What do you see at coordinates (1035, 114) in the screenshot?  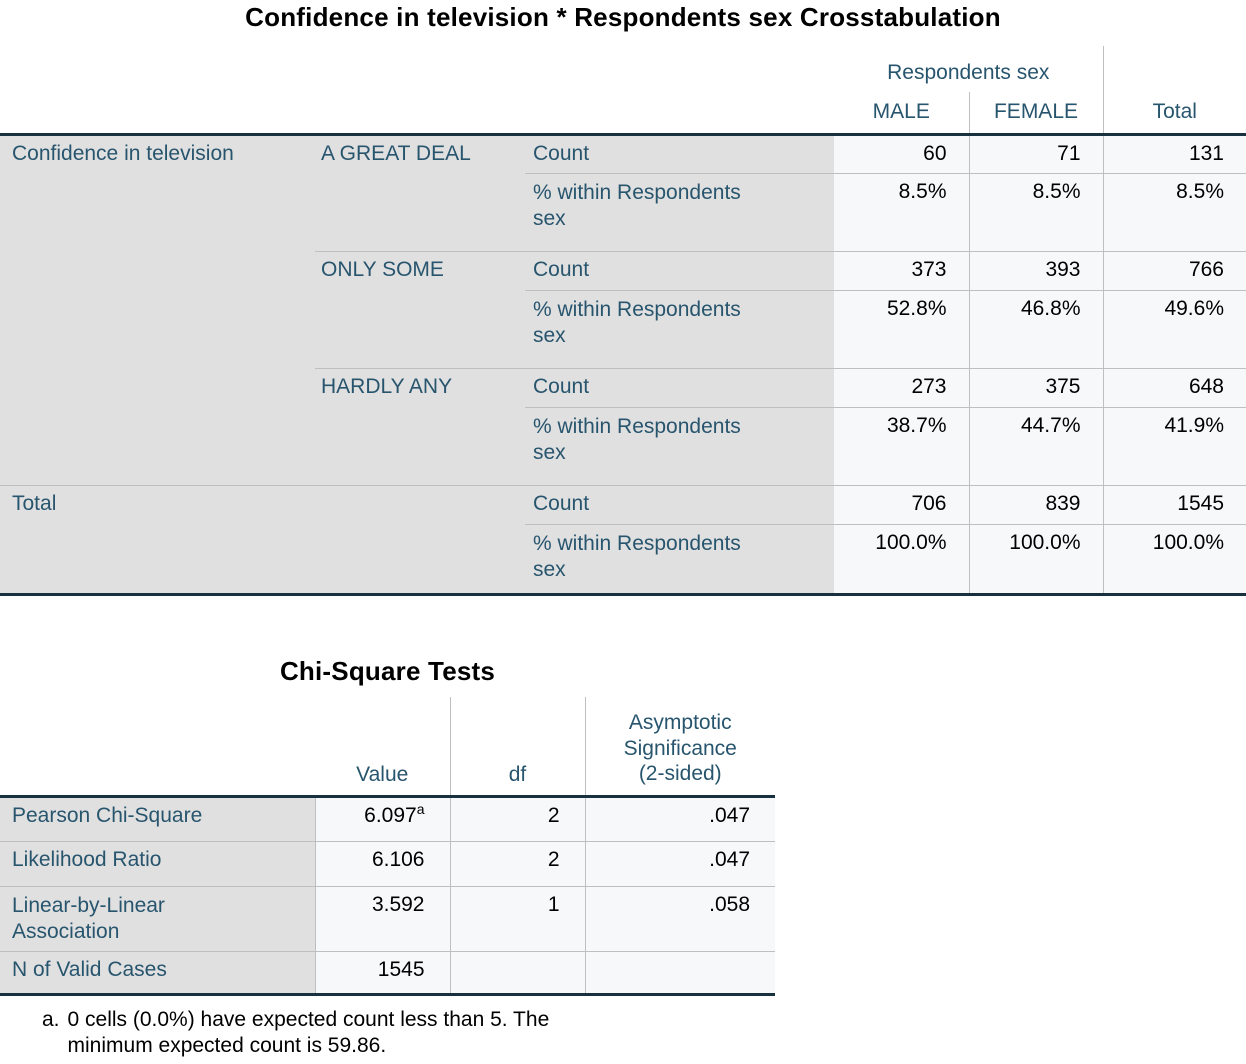 I see `female-column-header: FEMALE` at bounding box center [1035, 114].